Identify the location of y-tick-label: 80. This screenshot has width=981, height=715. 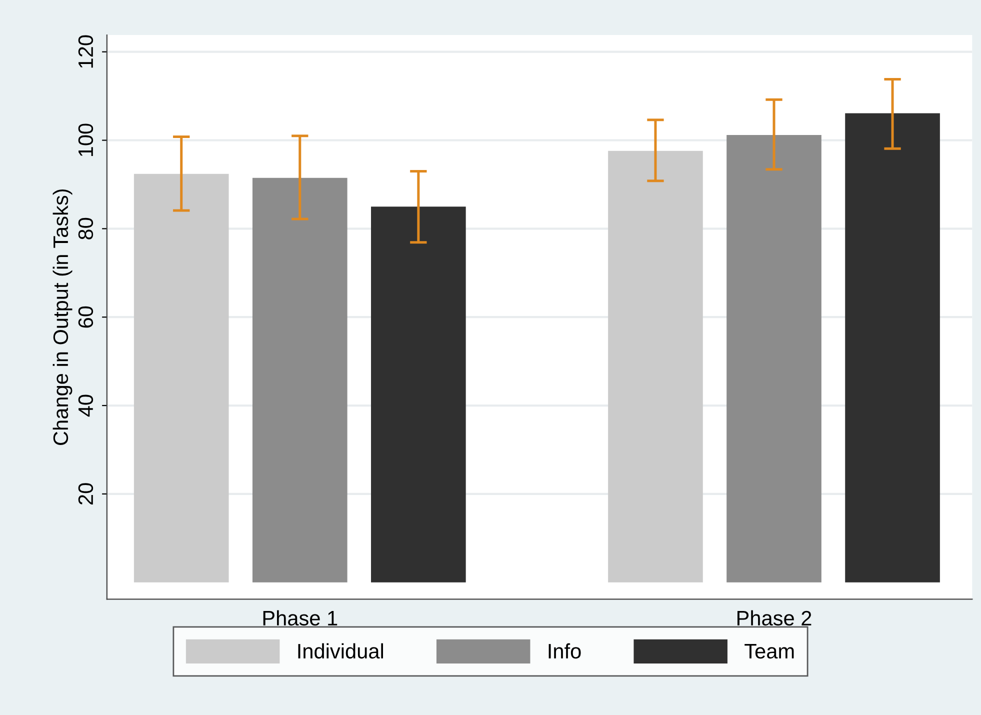
(86, 229).